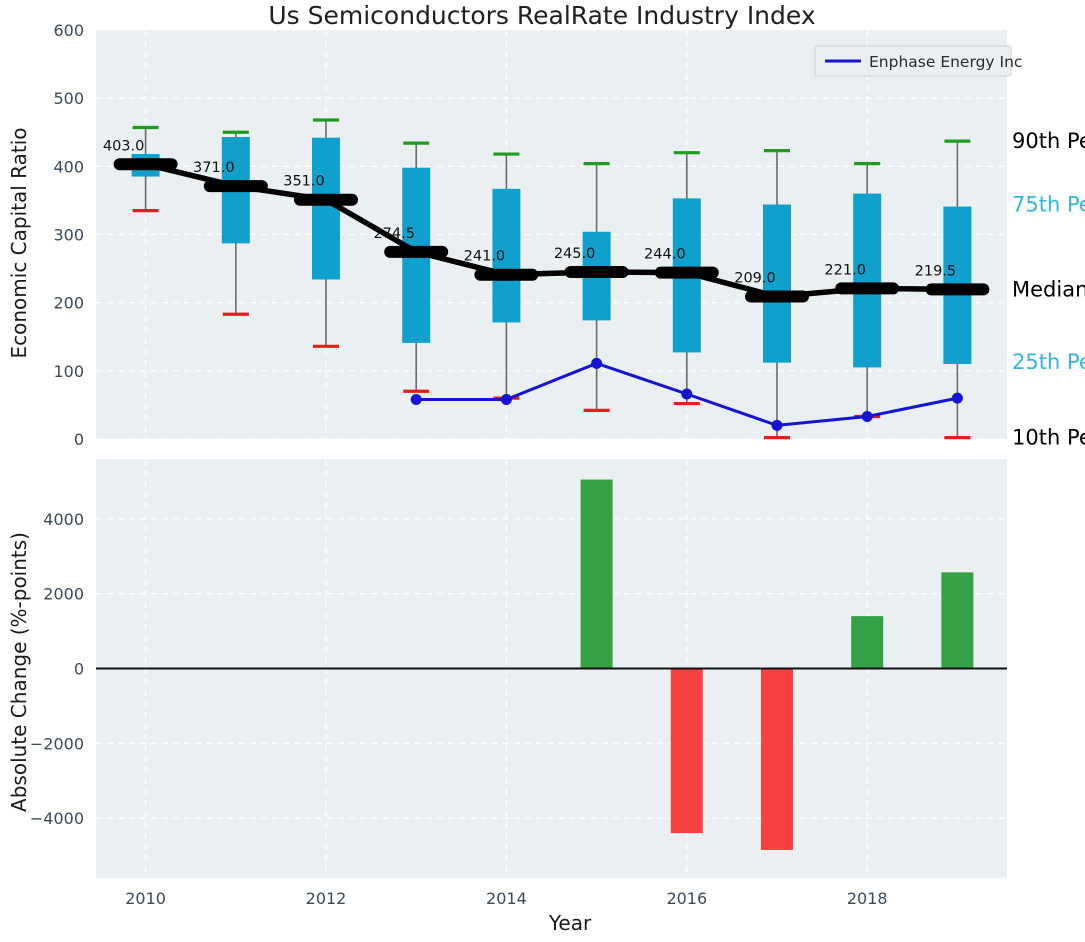  I want to click on box-iqr-2018, so click(867, 280).